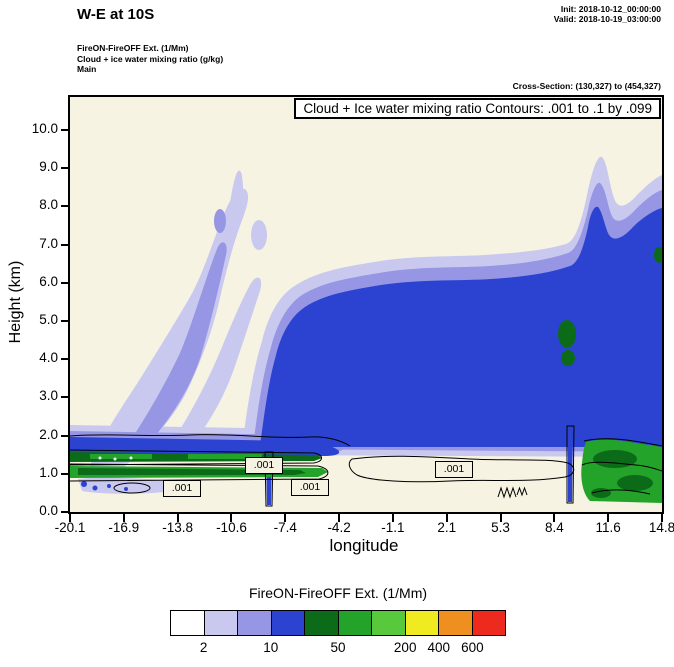 The height and width of the screenshot is (667, 674). Describe the element at coordinates (133, 48) in the screenshot. I see `field-line-1: FireON-FireOFF Ext. (1/Mm)` at that location.